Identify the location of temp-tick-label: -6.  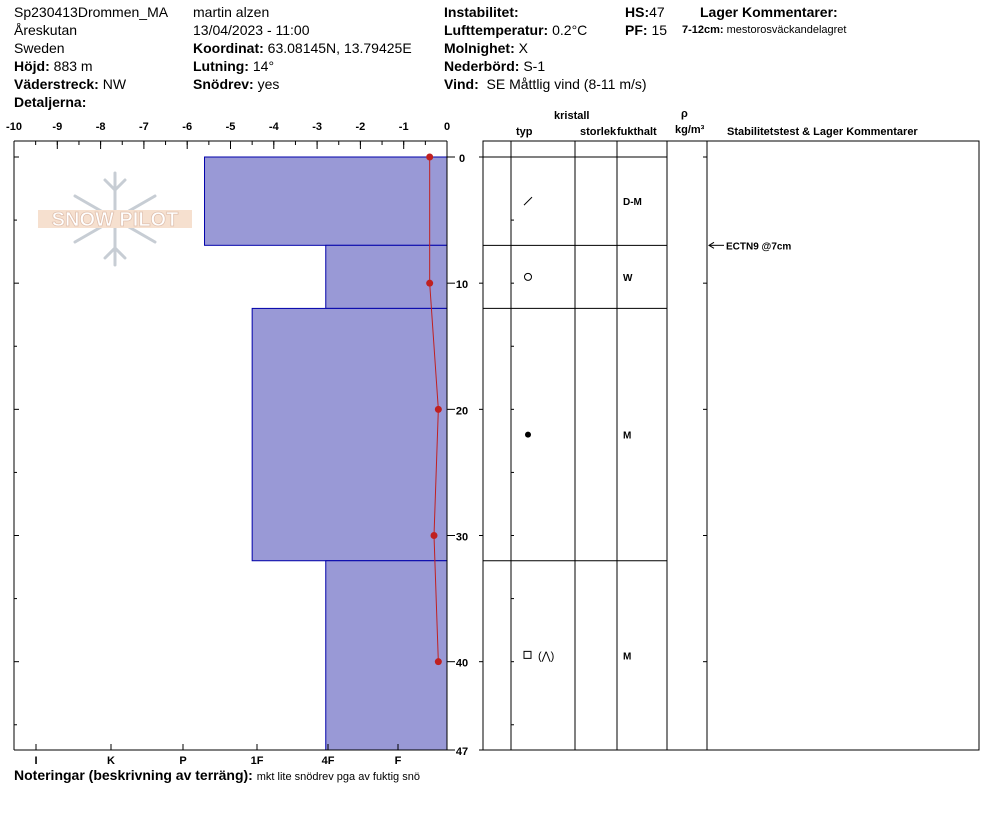
(187, 127).